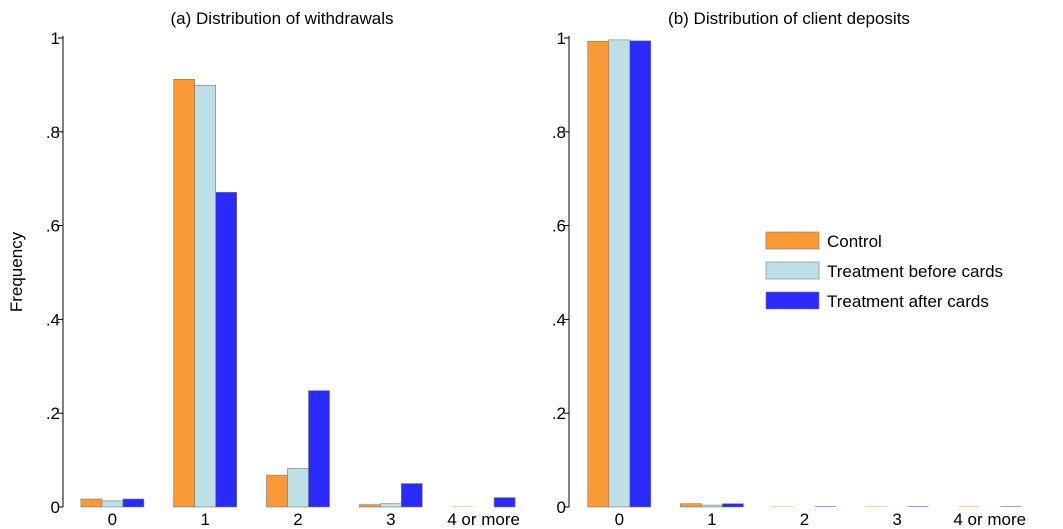 The image size is (1063, 529). I want to click on y-tick-label-a-1: .2, so click(53, 413).